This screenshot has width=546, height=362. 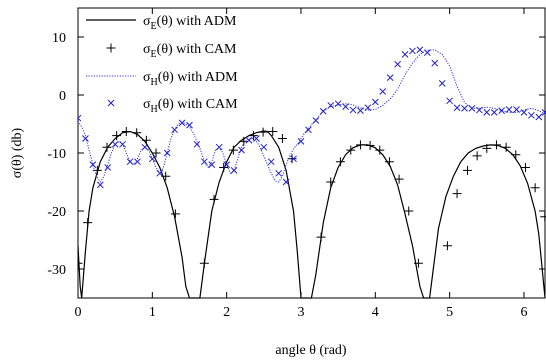 What do you see at coordinates (111, 48) in the screenshot?
I see `legend-marker` at bounding box center [111, 48].